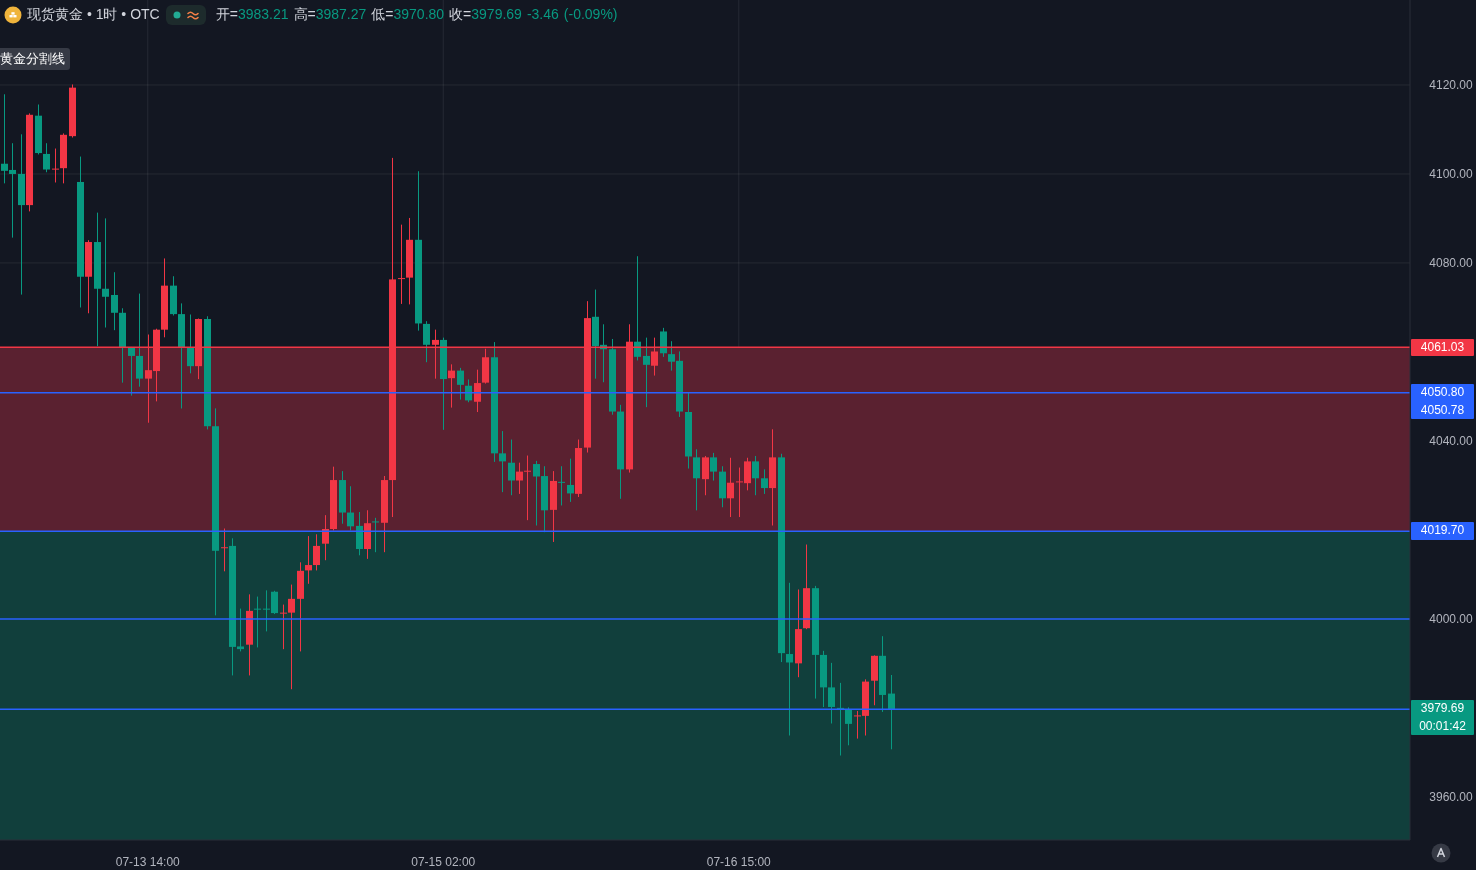 This screenshot has width=1476, height=870. I want to click on y-tick-label: 4080.00, so click(1451, 262).